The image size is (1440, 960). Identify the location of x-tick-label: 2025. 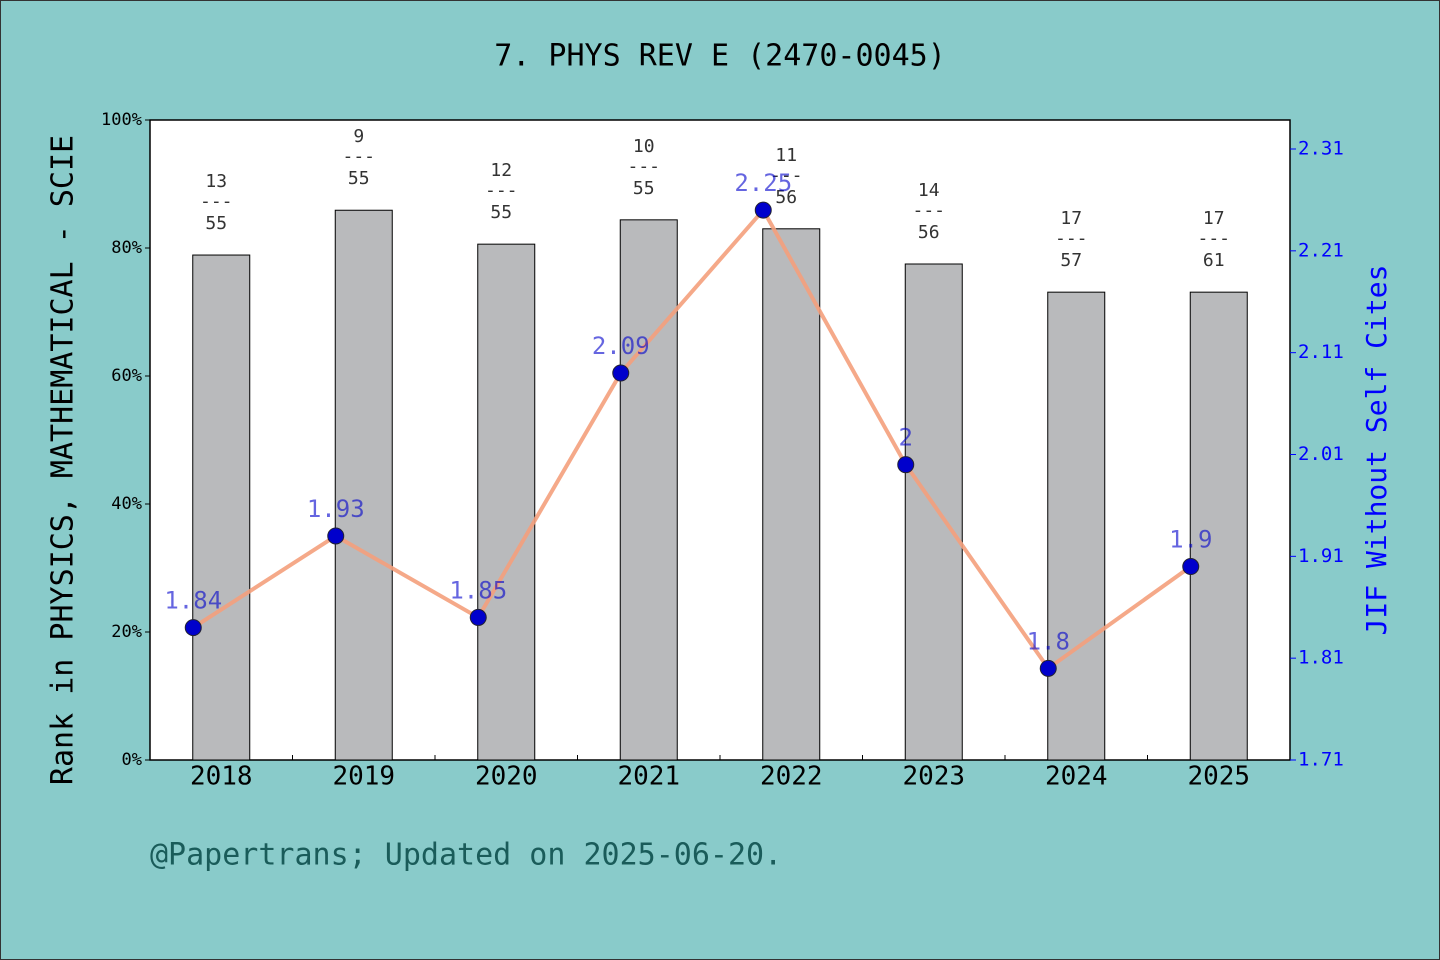
(1218, 777).